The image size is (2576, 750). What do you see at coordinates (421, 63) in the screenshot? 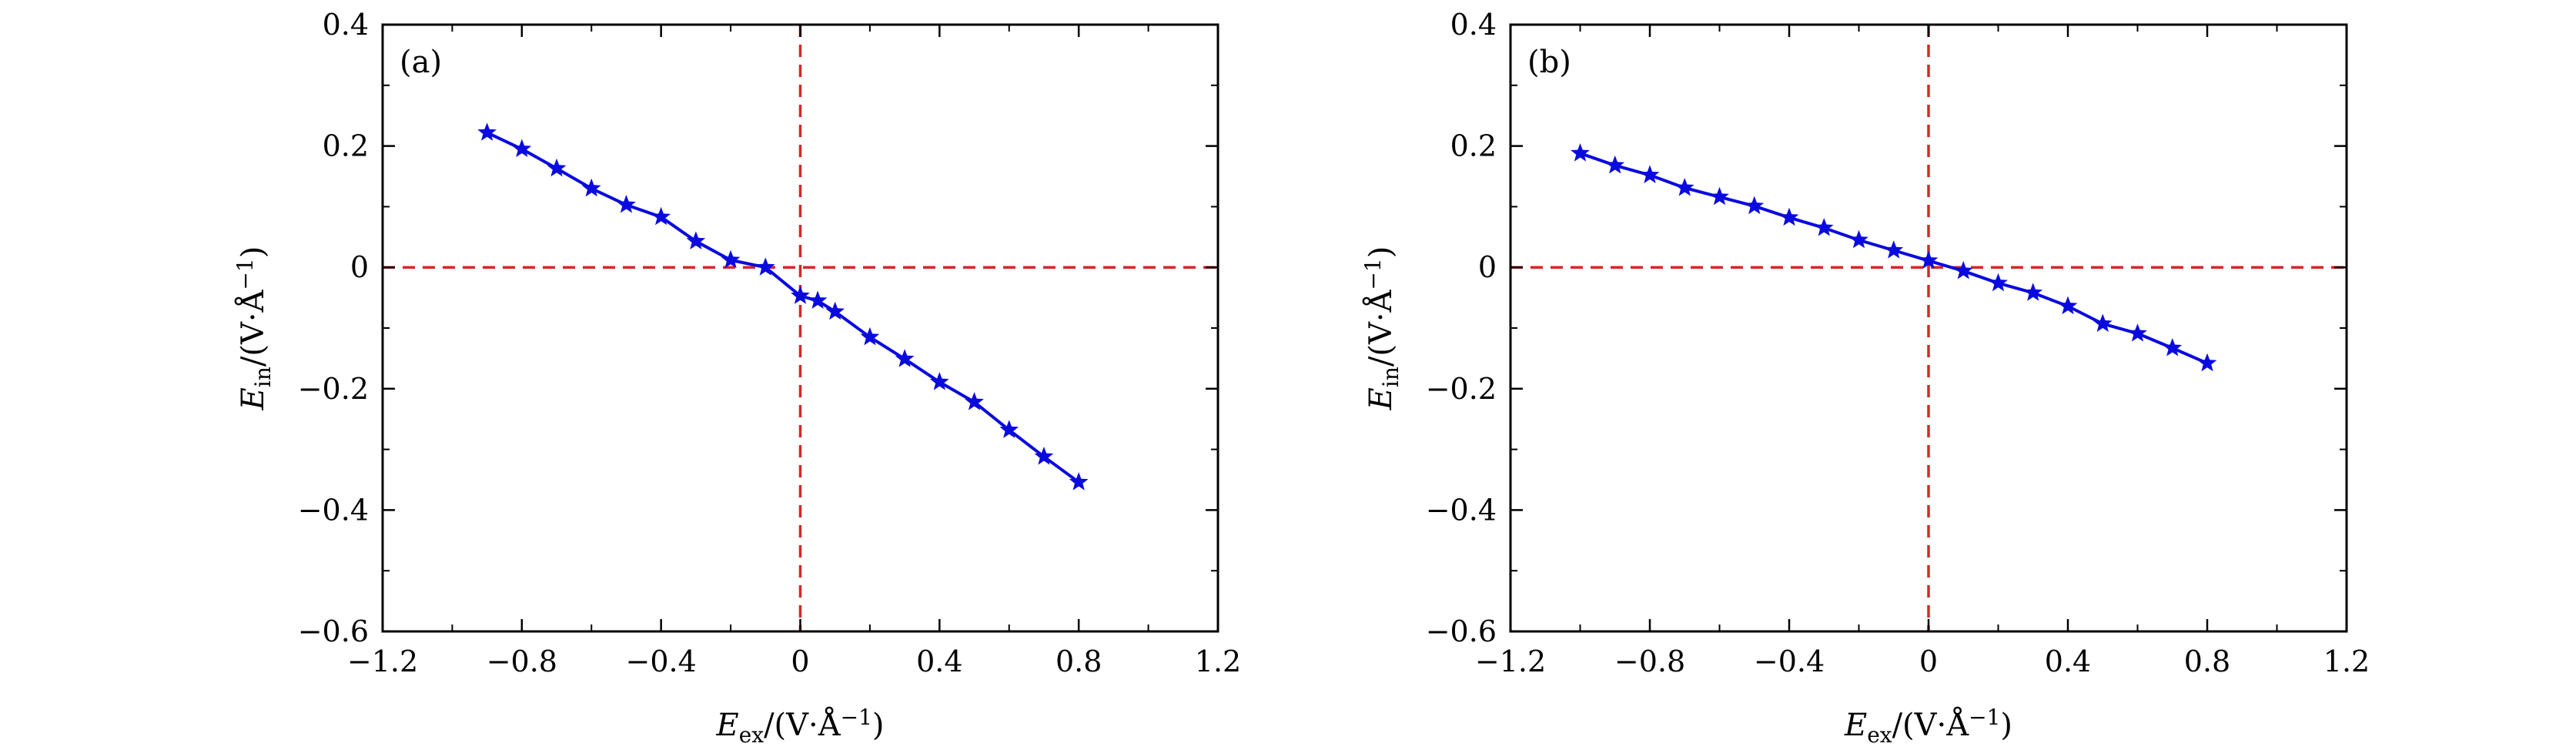
I see `panel-label: (a)` at bounding box center [421, 63].